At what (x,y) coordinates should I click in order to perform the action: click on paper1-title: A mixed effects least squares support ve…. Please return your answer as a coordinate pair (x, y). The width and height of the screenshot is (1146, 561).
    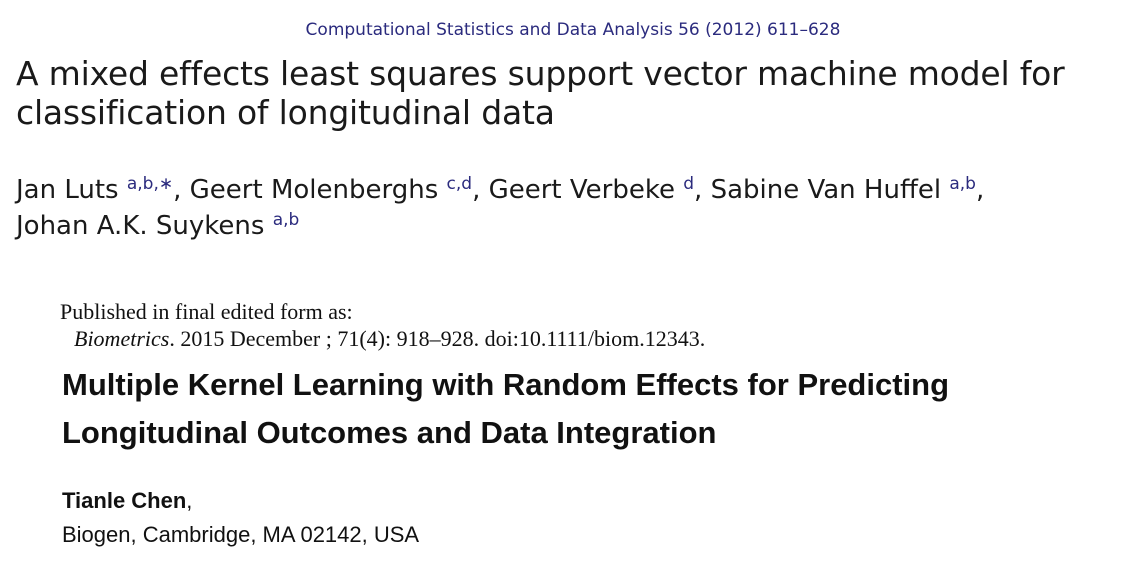
    Looking at the image, I should click on (540, 93).